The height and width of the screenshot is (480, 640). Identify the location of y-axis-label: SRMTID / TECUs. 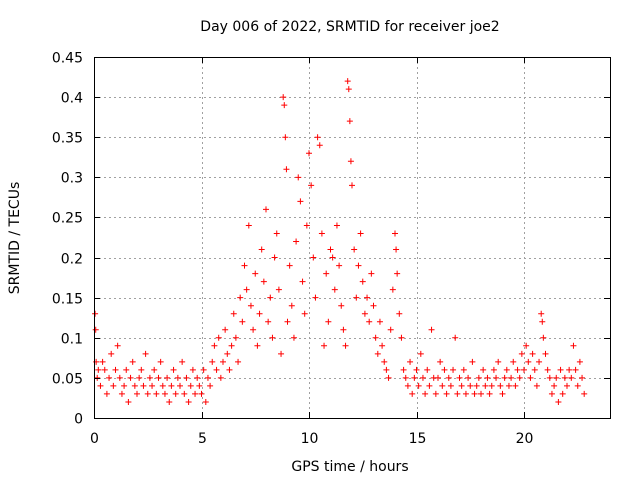
(15, 238).